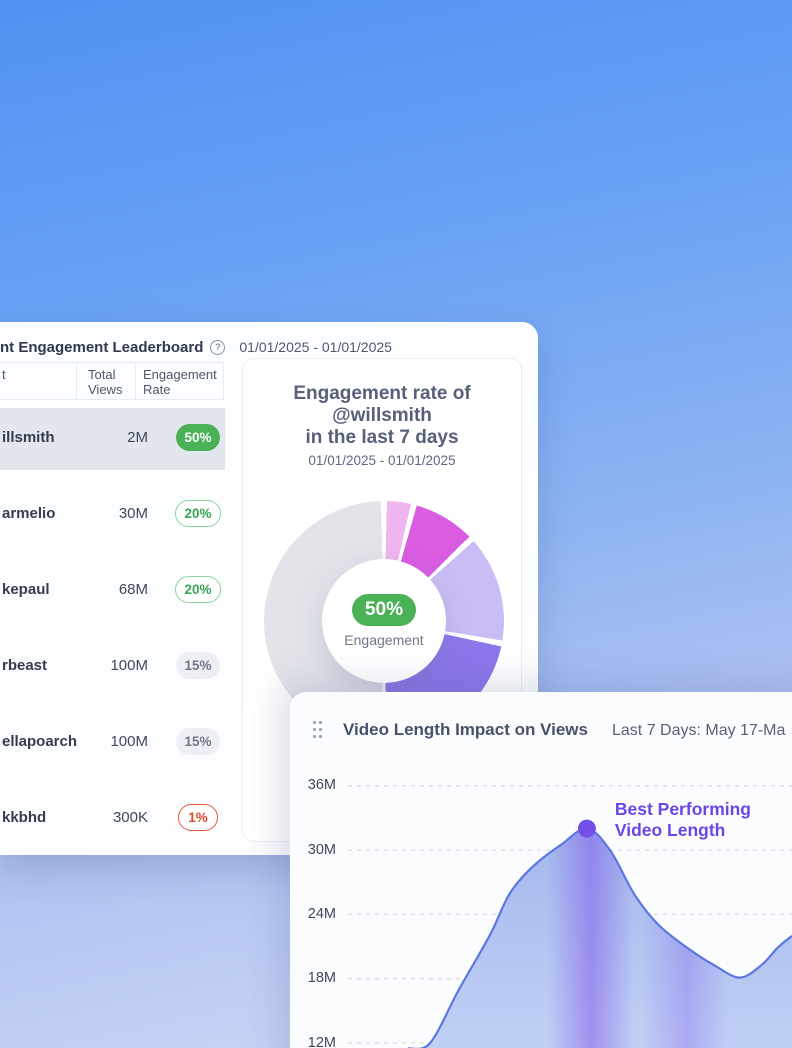 The height and width of the screenshot is (1048, 792). I want to click on table-row: rbeast 100M 15%, so click(112, 665).